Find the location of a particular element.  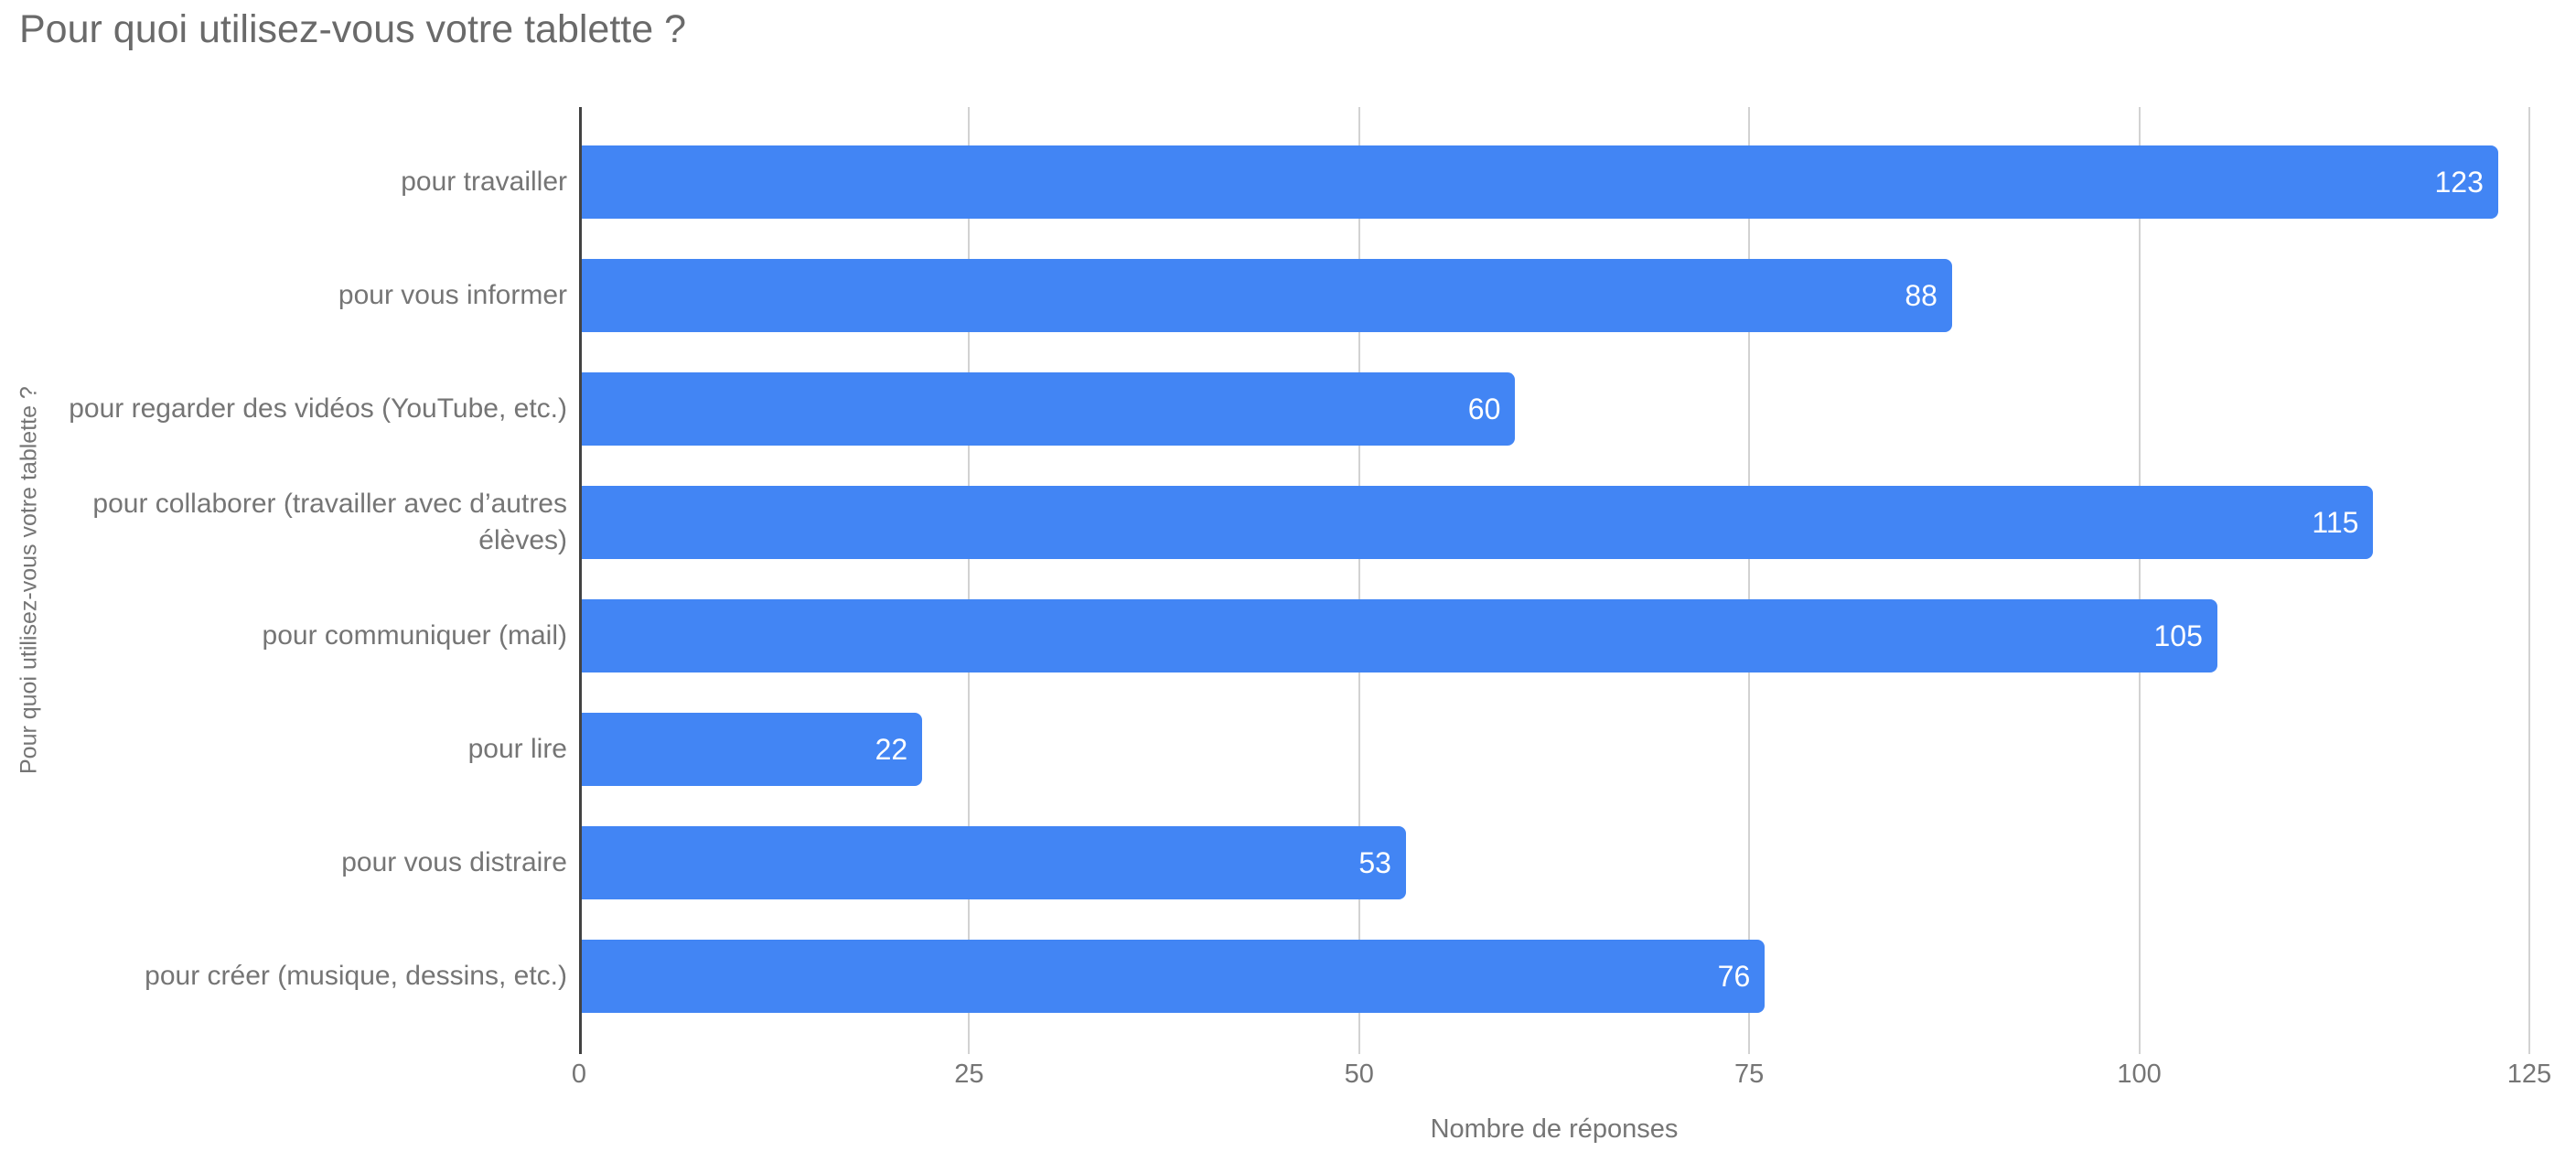

bar: 105 is located at coordinates (1398, 635).